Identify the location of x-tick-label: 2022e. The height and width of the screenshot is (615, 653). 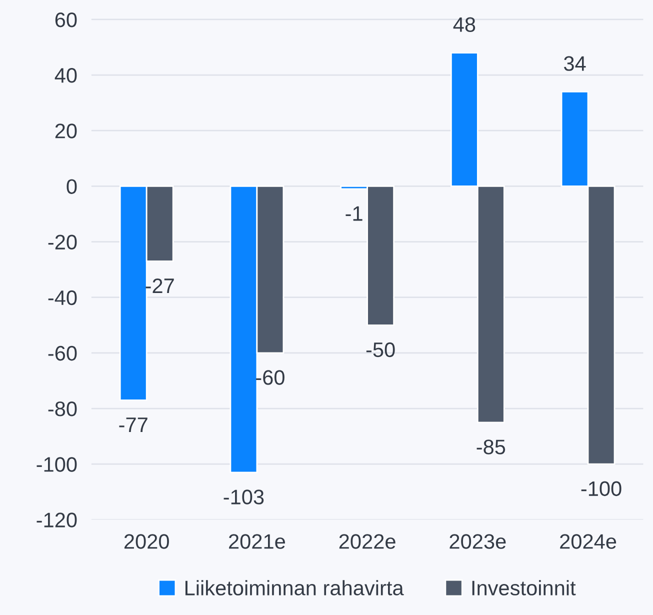
(367, 541).